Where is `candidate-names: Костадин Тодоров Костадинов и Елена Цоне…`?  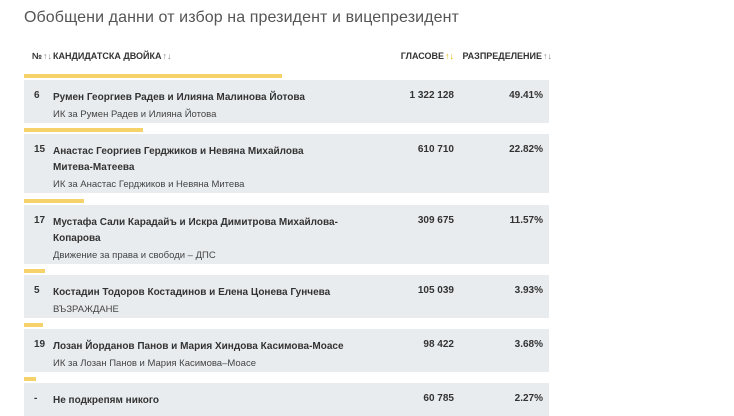 candidate-names: Костадин Тодоров Костадинов и Елена Цоне… is located at coordinates (192, 292).